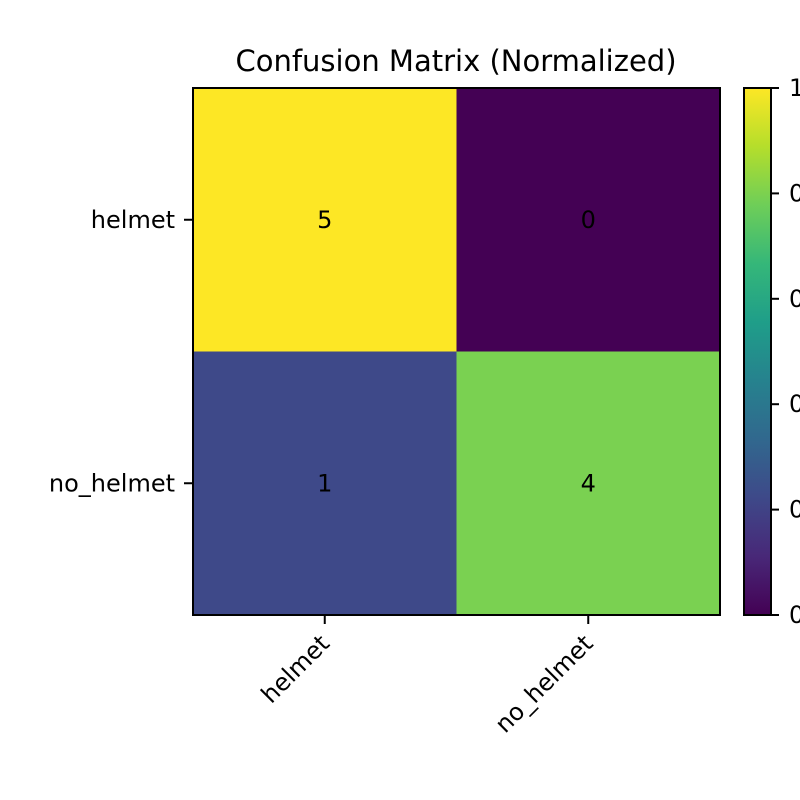  I want to click on cell-value-label: 5, so click(324, 220).